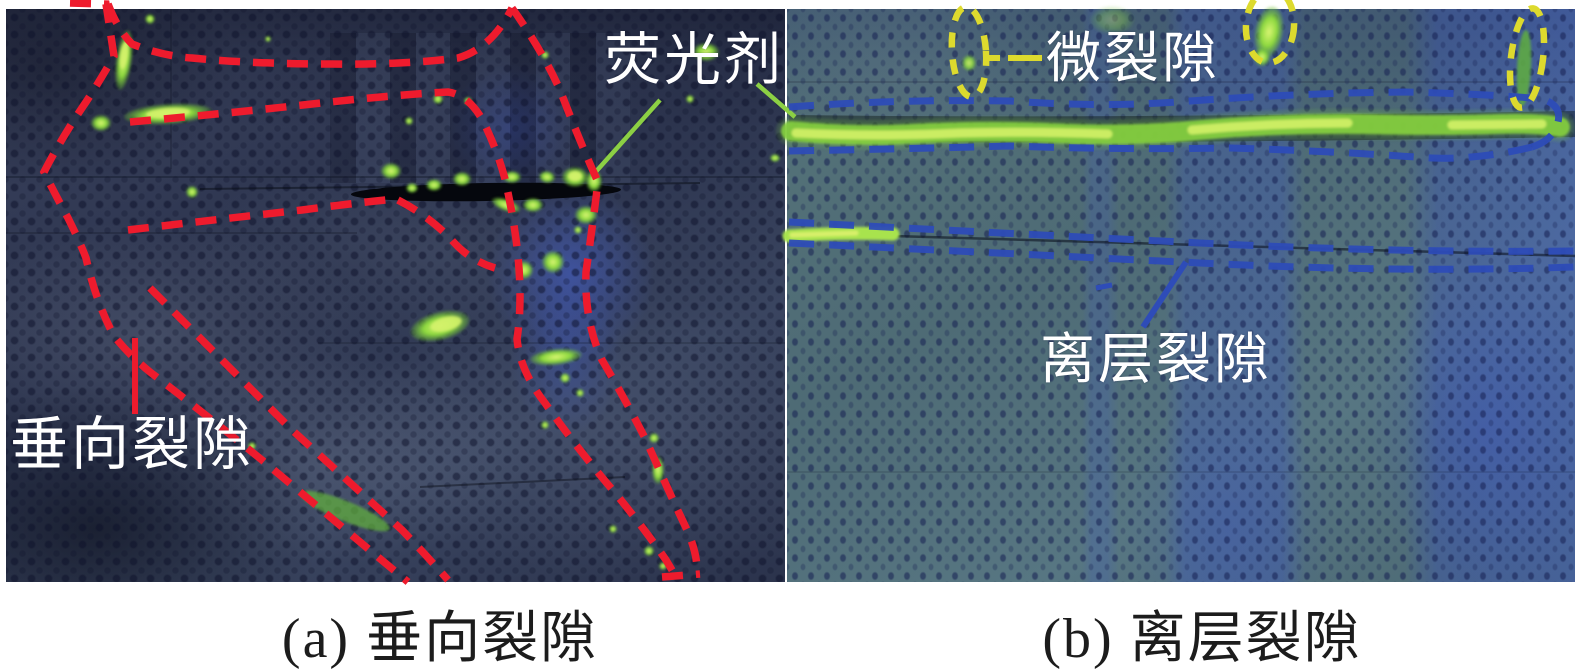 Image resolution: width=1575 pixels, height=669 pixels. Describe the element at coordinates (1133, 58) in the screenshot. I see `label-micro-fracture: 微裂隙` at that location.